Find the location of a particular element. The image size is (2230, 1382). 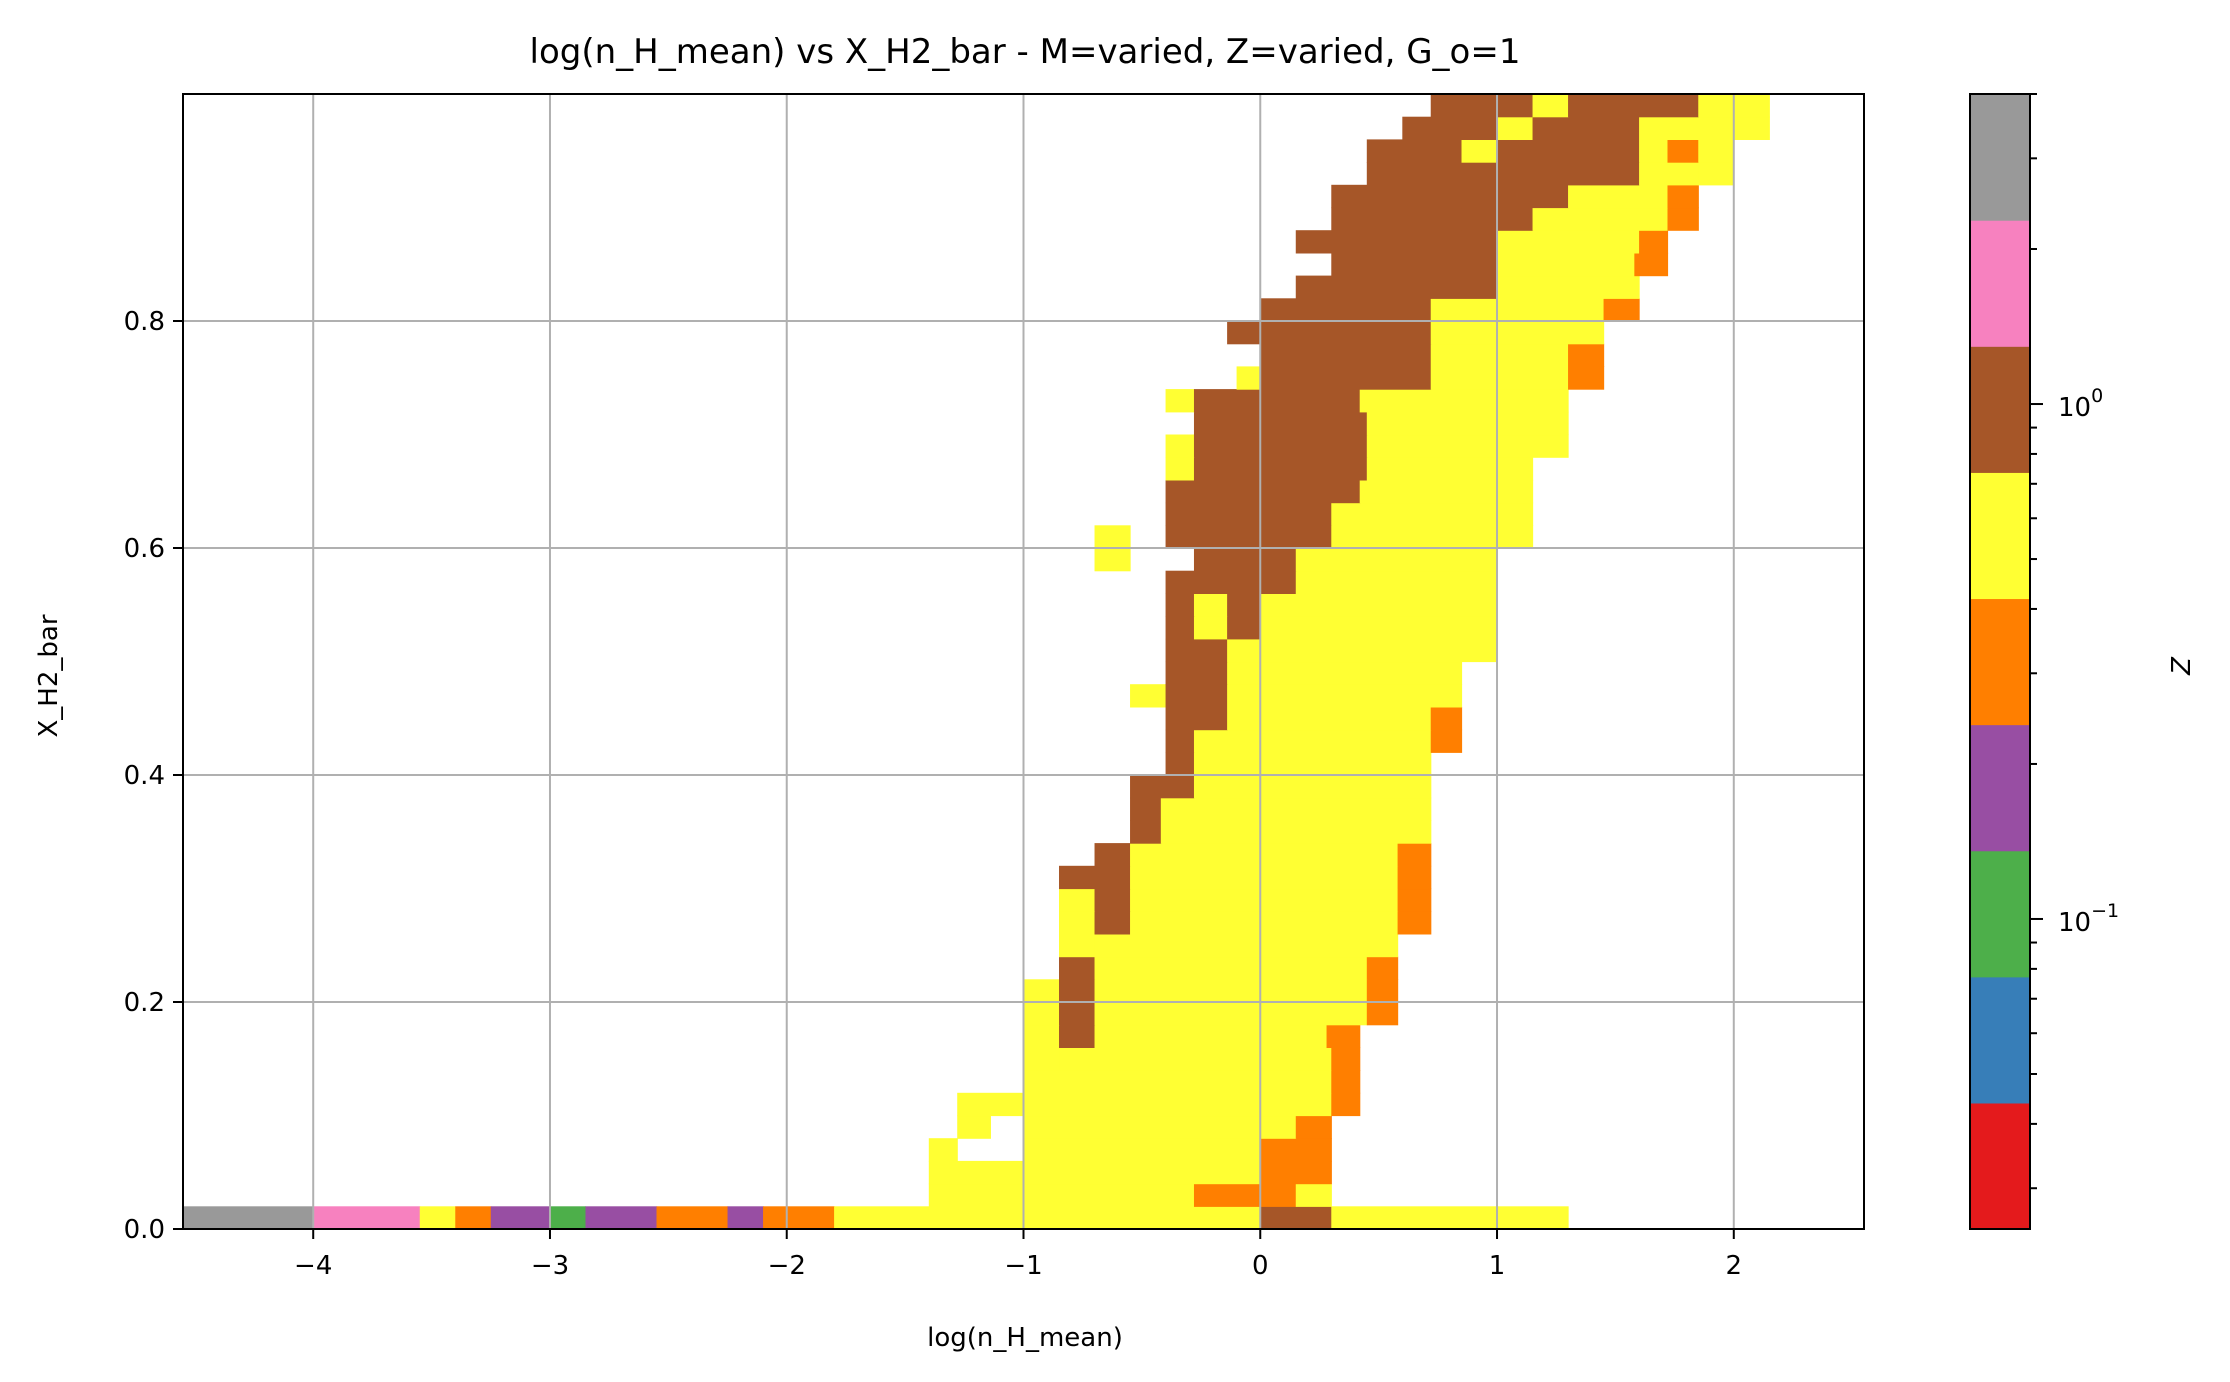

y-tick-label: 0.6 is located at coordinates (144, 549).